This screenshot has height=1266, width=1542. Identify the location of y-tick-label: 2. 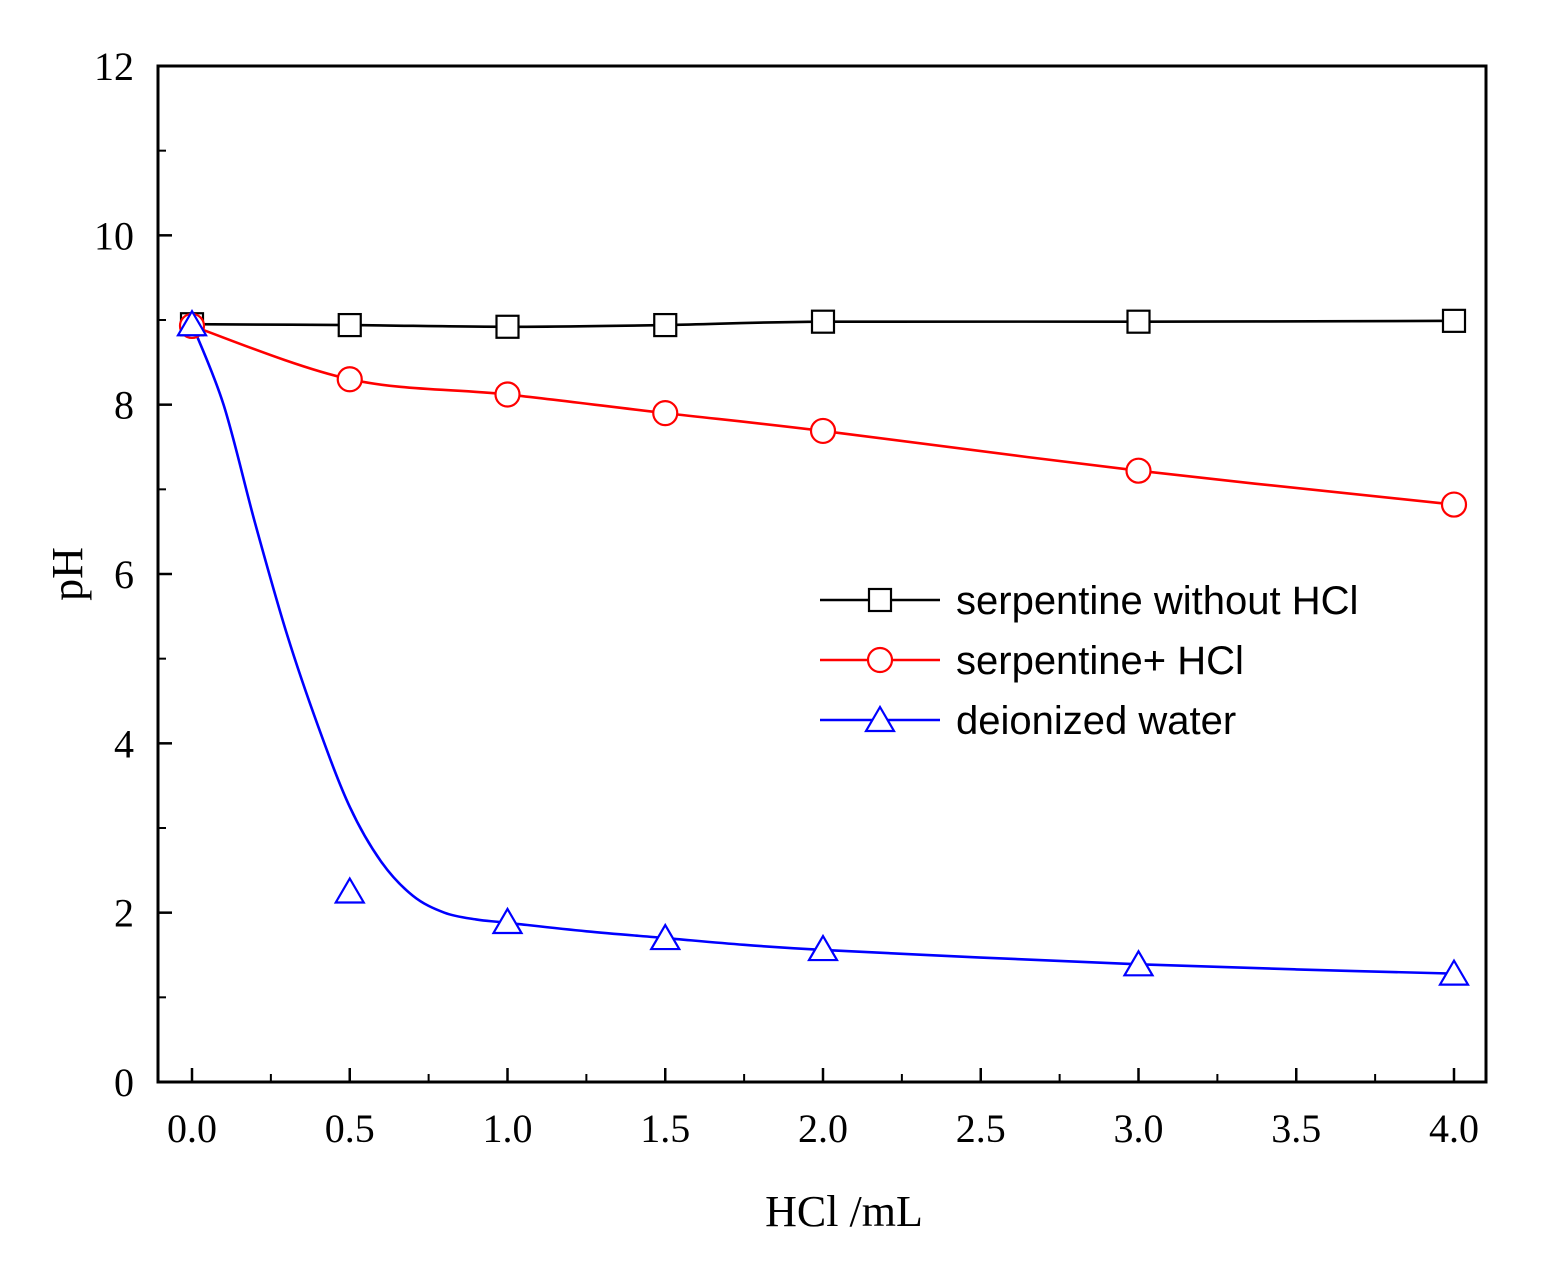
(124, 913).